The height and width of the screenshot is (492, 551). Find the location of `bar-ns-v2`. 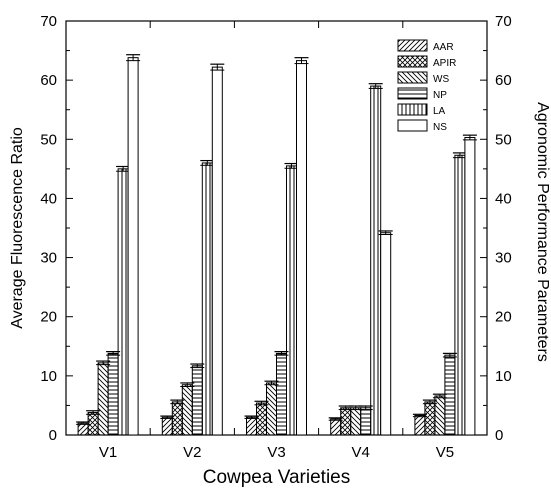

bar-ns-v2 is located at coordinates (217, 251).